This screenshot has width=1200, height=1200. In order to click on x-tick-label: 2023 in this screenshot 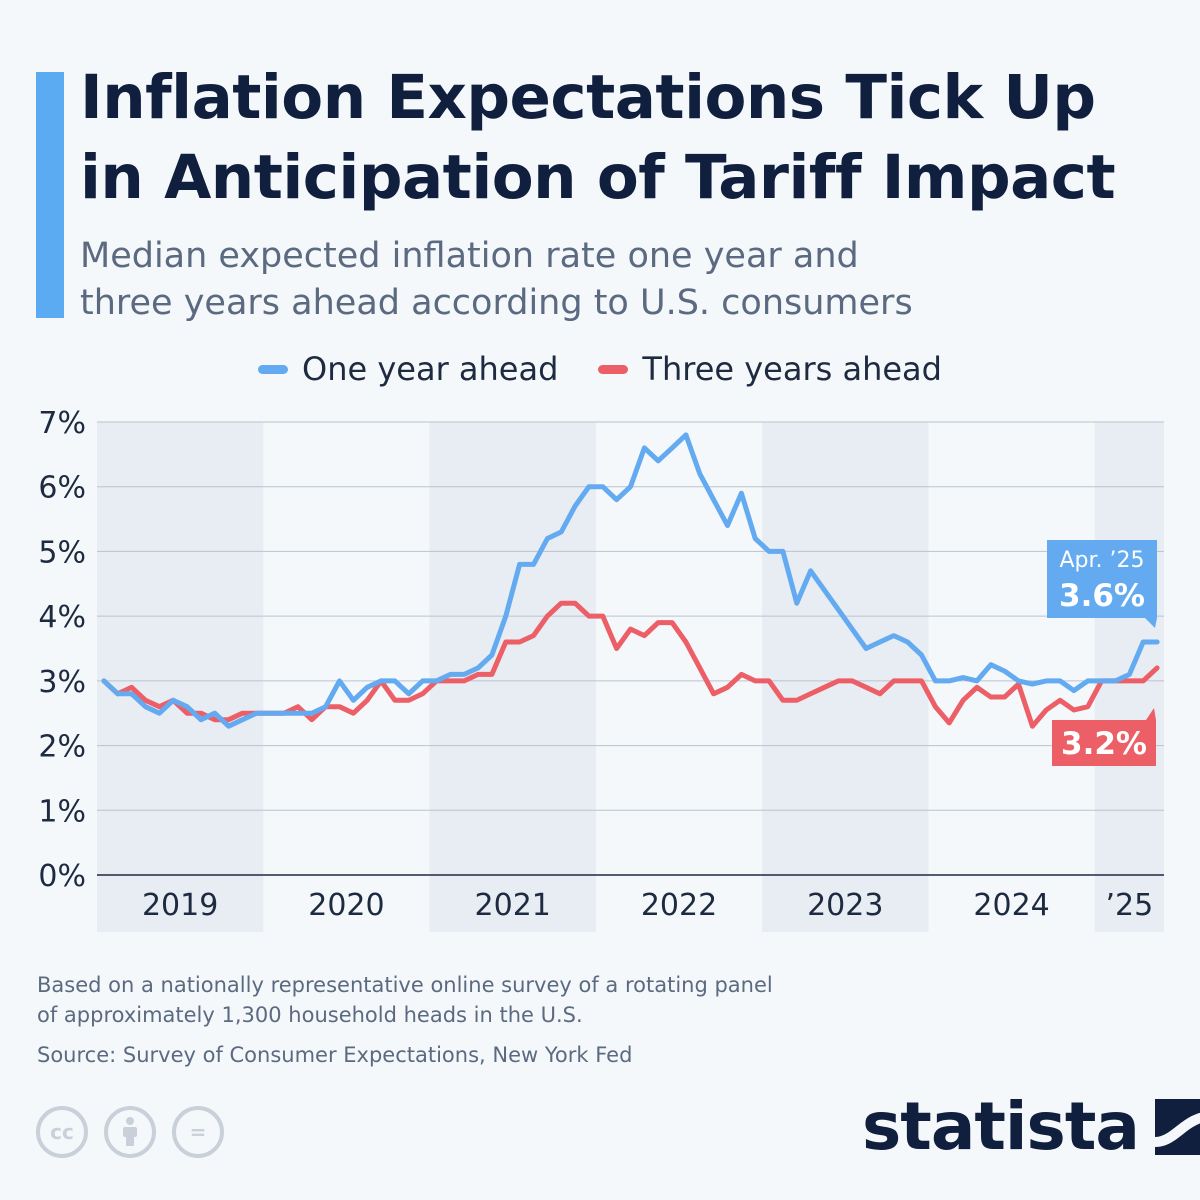, I will do `click(845, 905)`.